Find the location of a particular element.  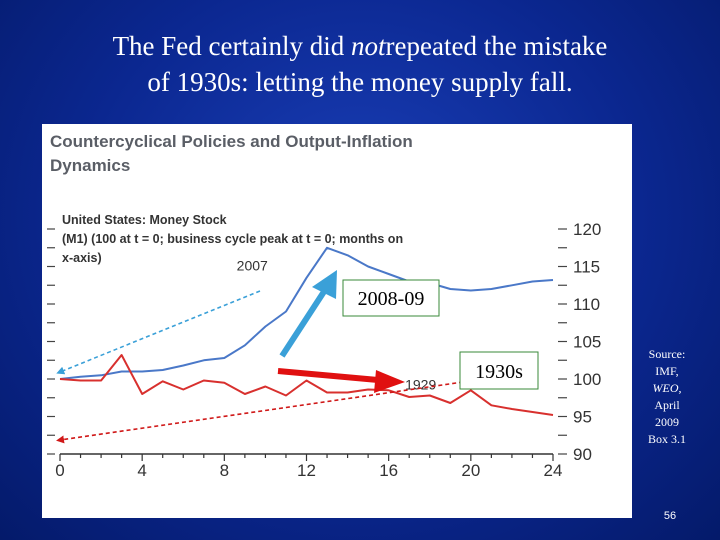

source-line-1: Source: is located at coordinates (667, 354).